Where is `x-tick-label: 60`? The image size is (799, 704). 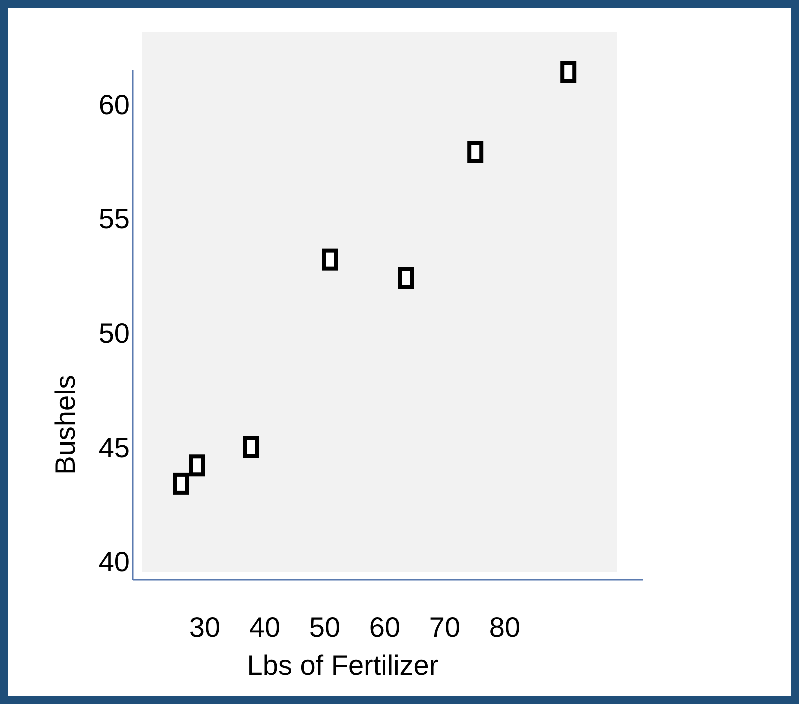 x-tick-label: 60 is located at coordinates (385, 627).